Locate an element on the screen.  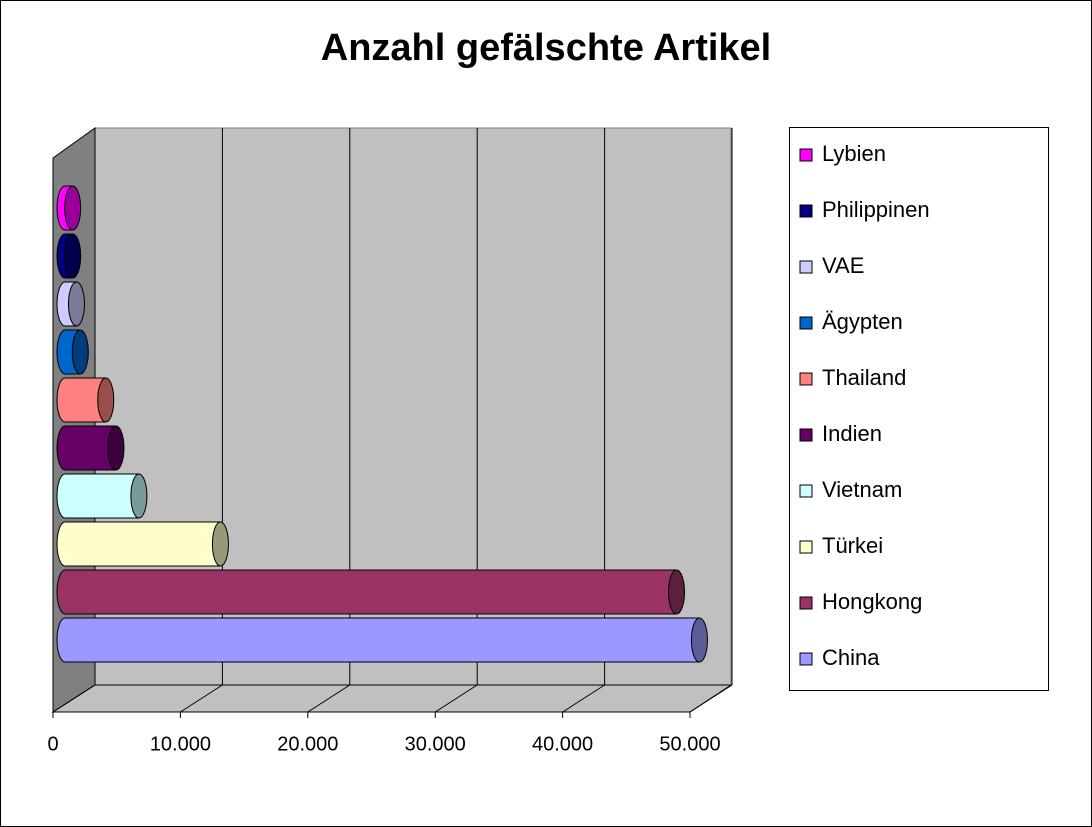
floor is located at coordinates (392, 698).